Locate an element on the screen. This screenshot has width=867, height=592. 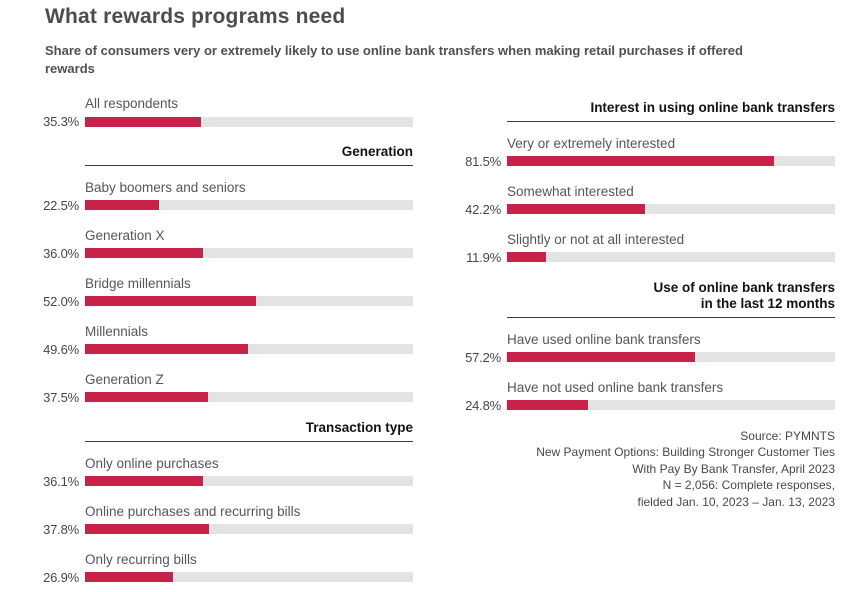
bar-line: 11.9% is located at coordinates (645, 257).